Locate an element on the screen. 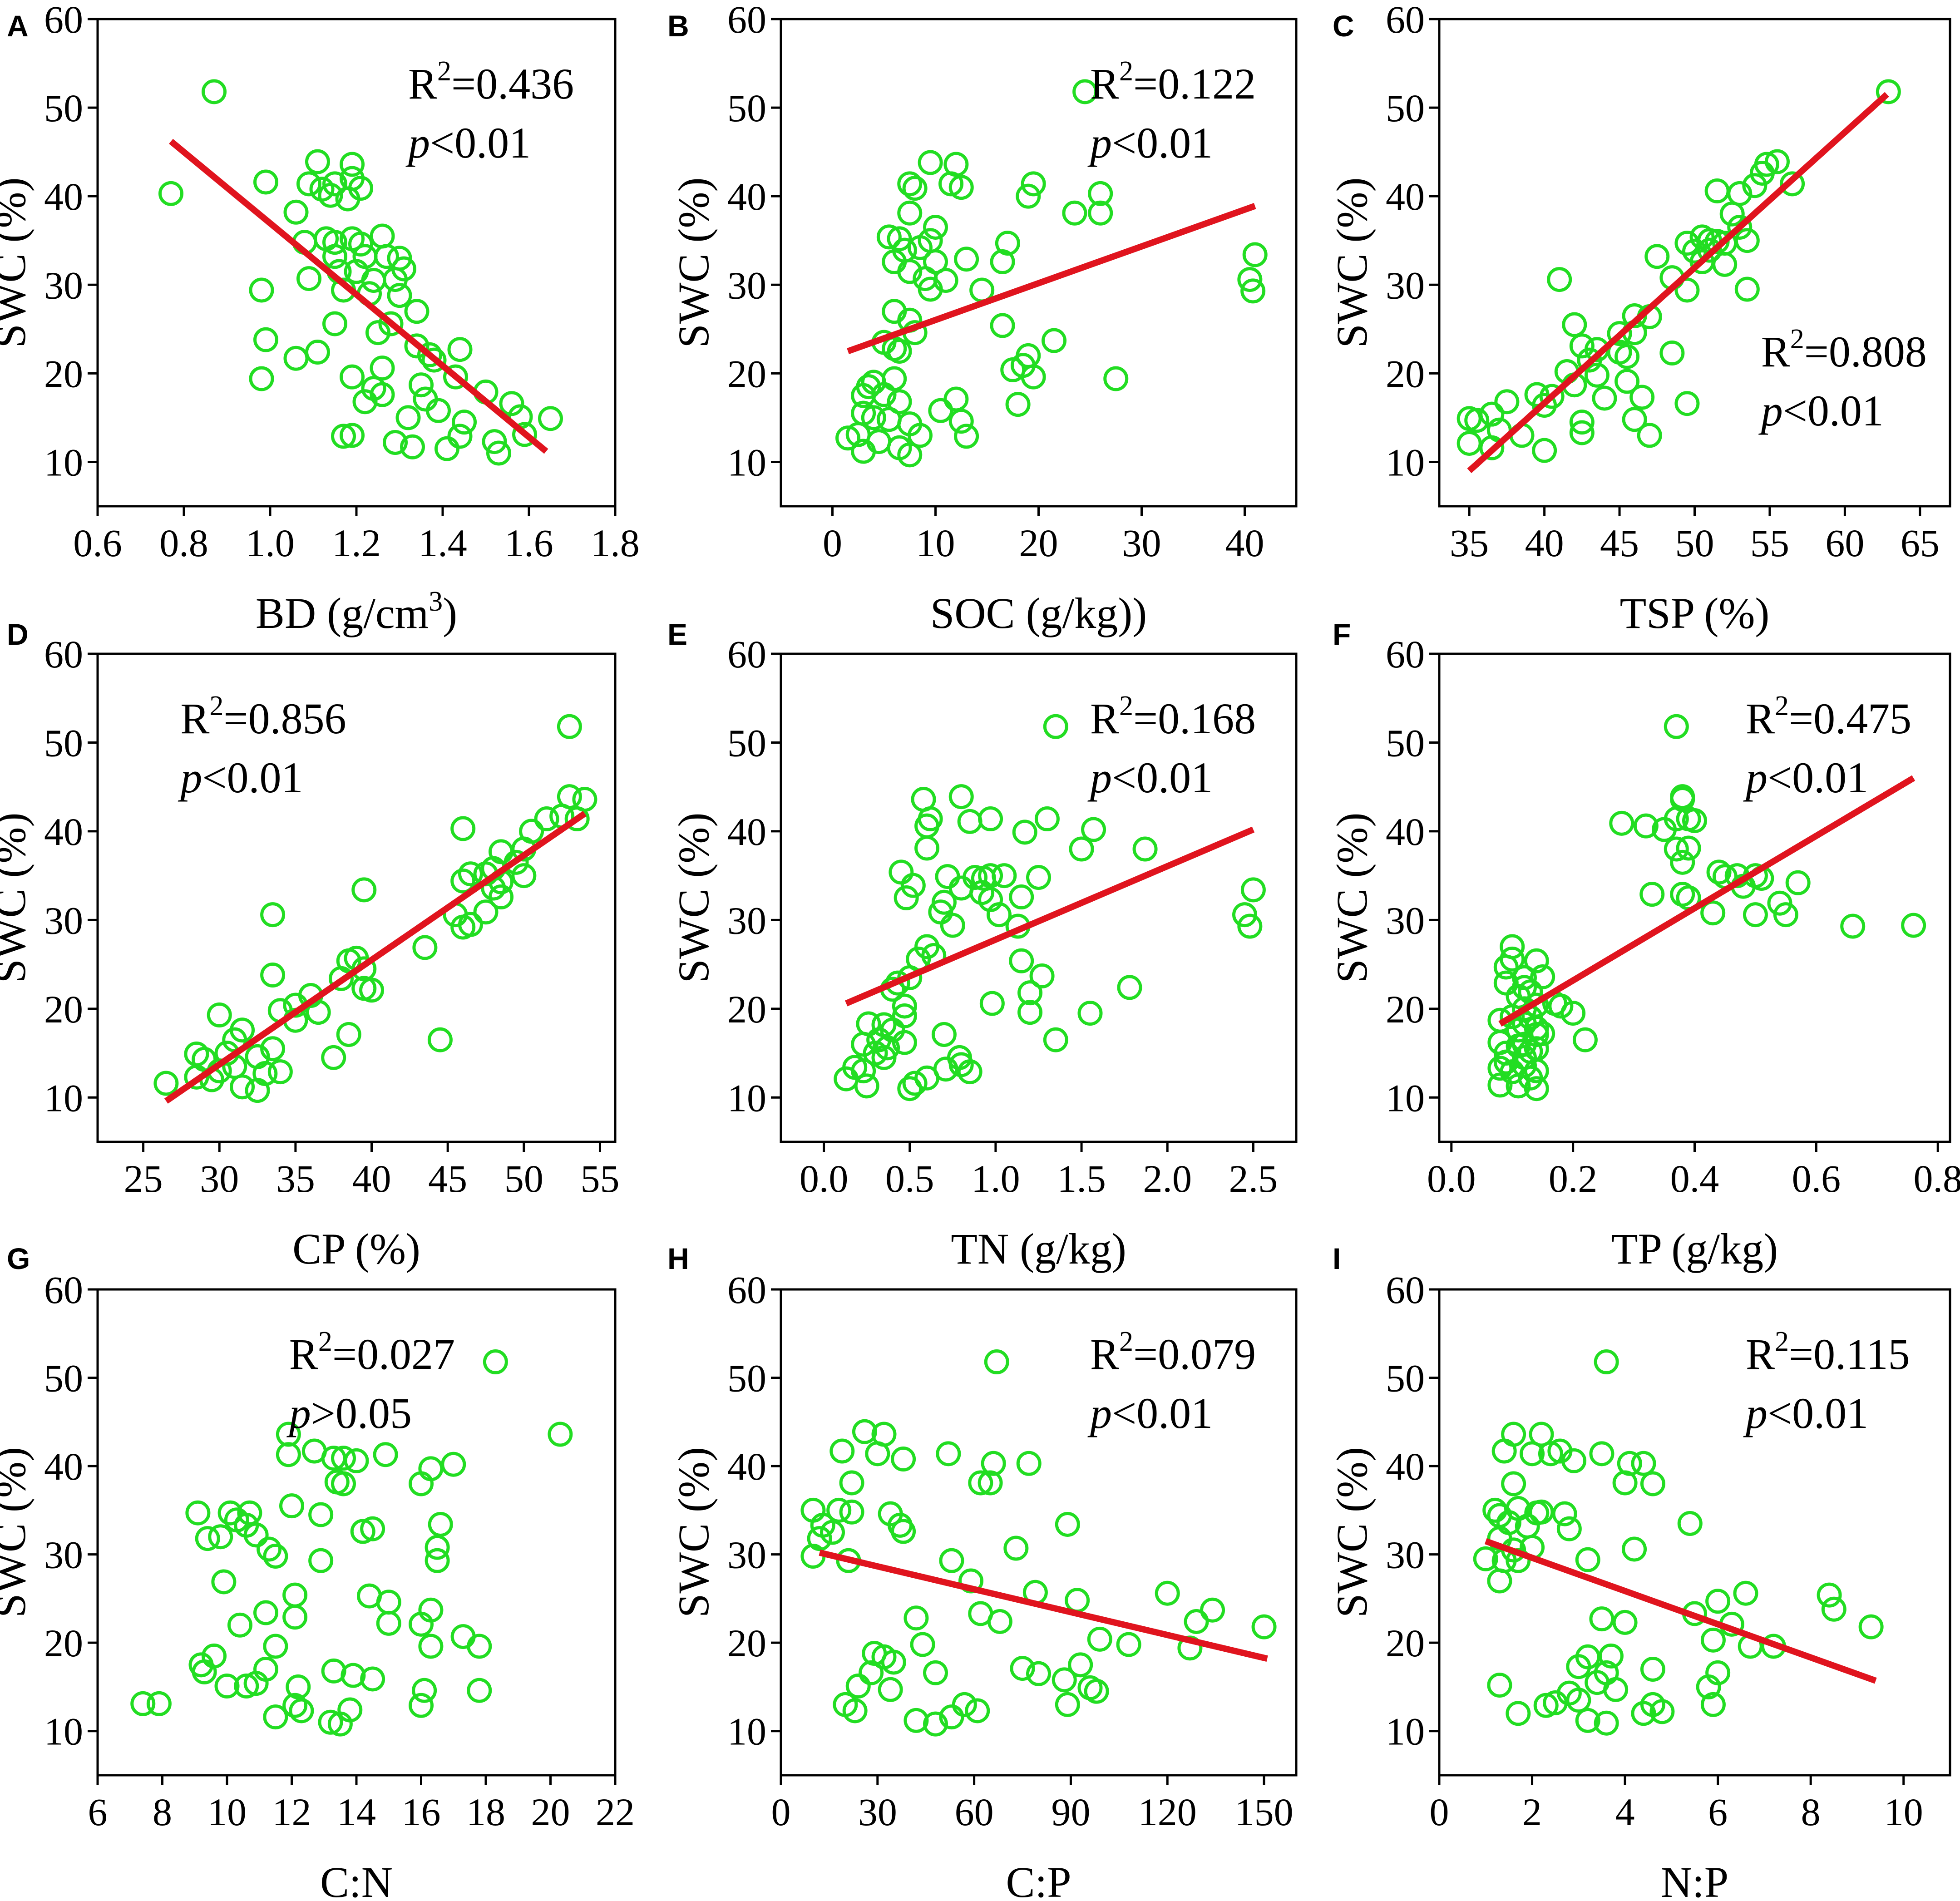 The image size is (1960, 1901). p-value-symbol: p is located at coordinates (1755, 777).